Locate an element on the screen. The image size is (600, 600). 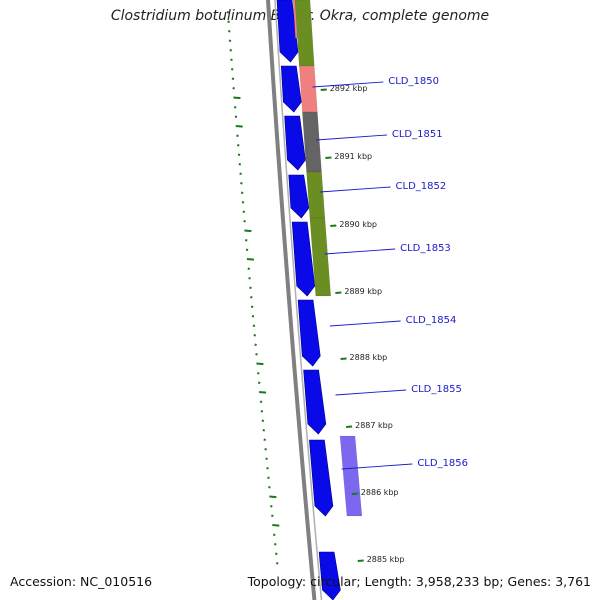
tick-label: 2887 kbp is located at coordinates (374, 425).